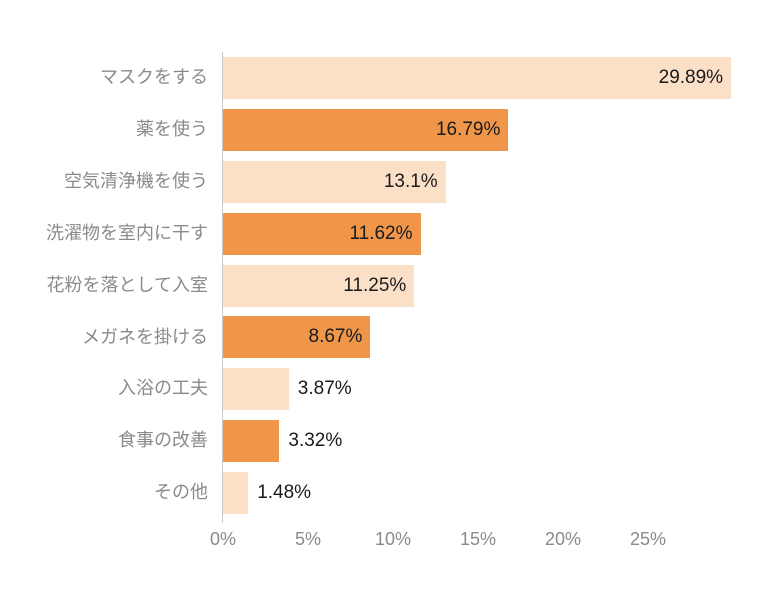  What do you see at coordinates (410, 181) in the screenshot?
I see `value-label: 13.1%` at bounding box center [410, 181].